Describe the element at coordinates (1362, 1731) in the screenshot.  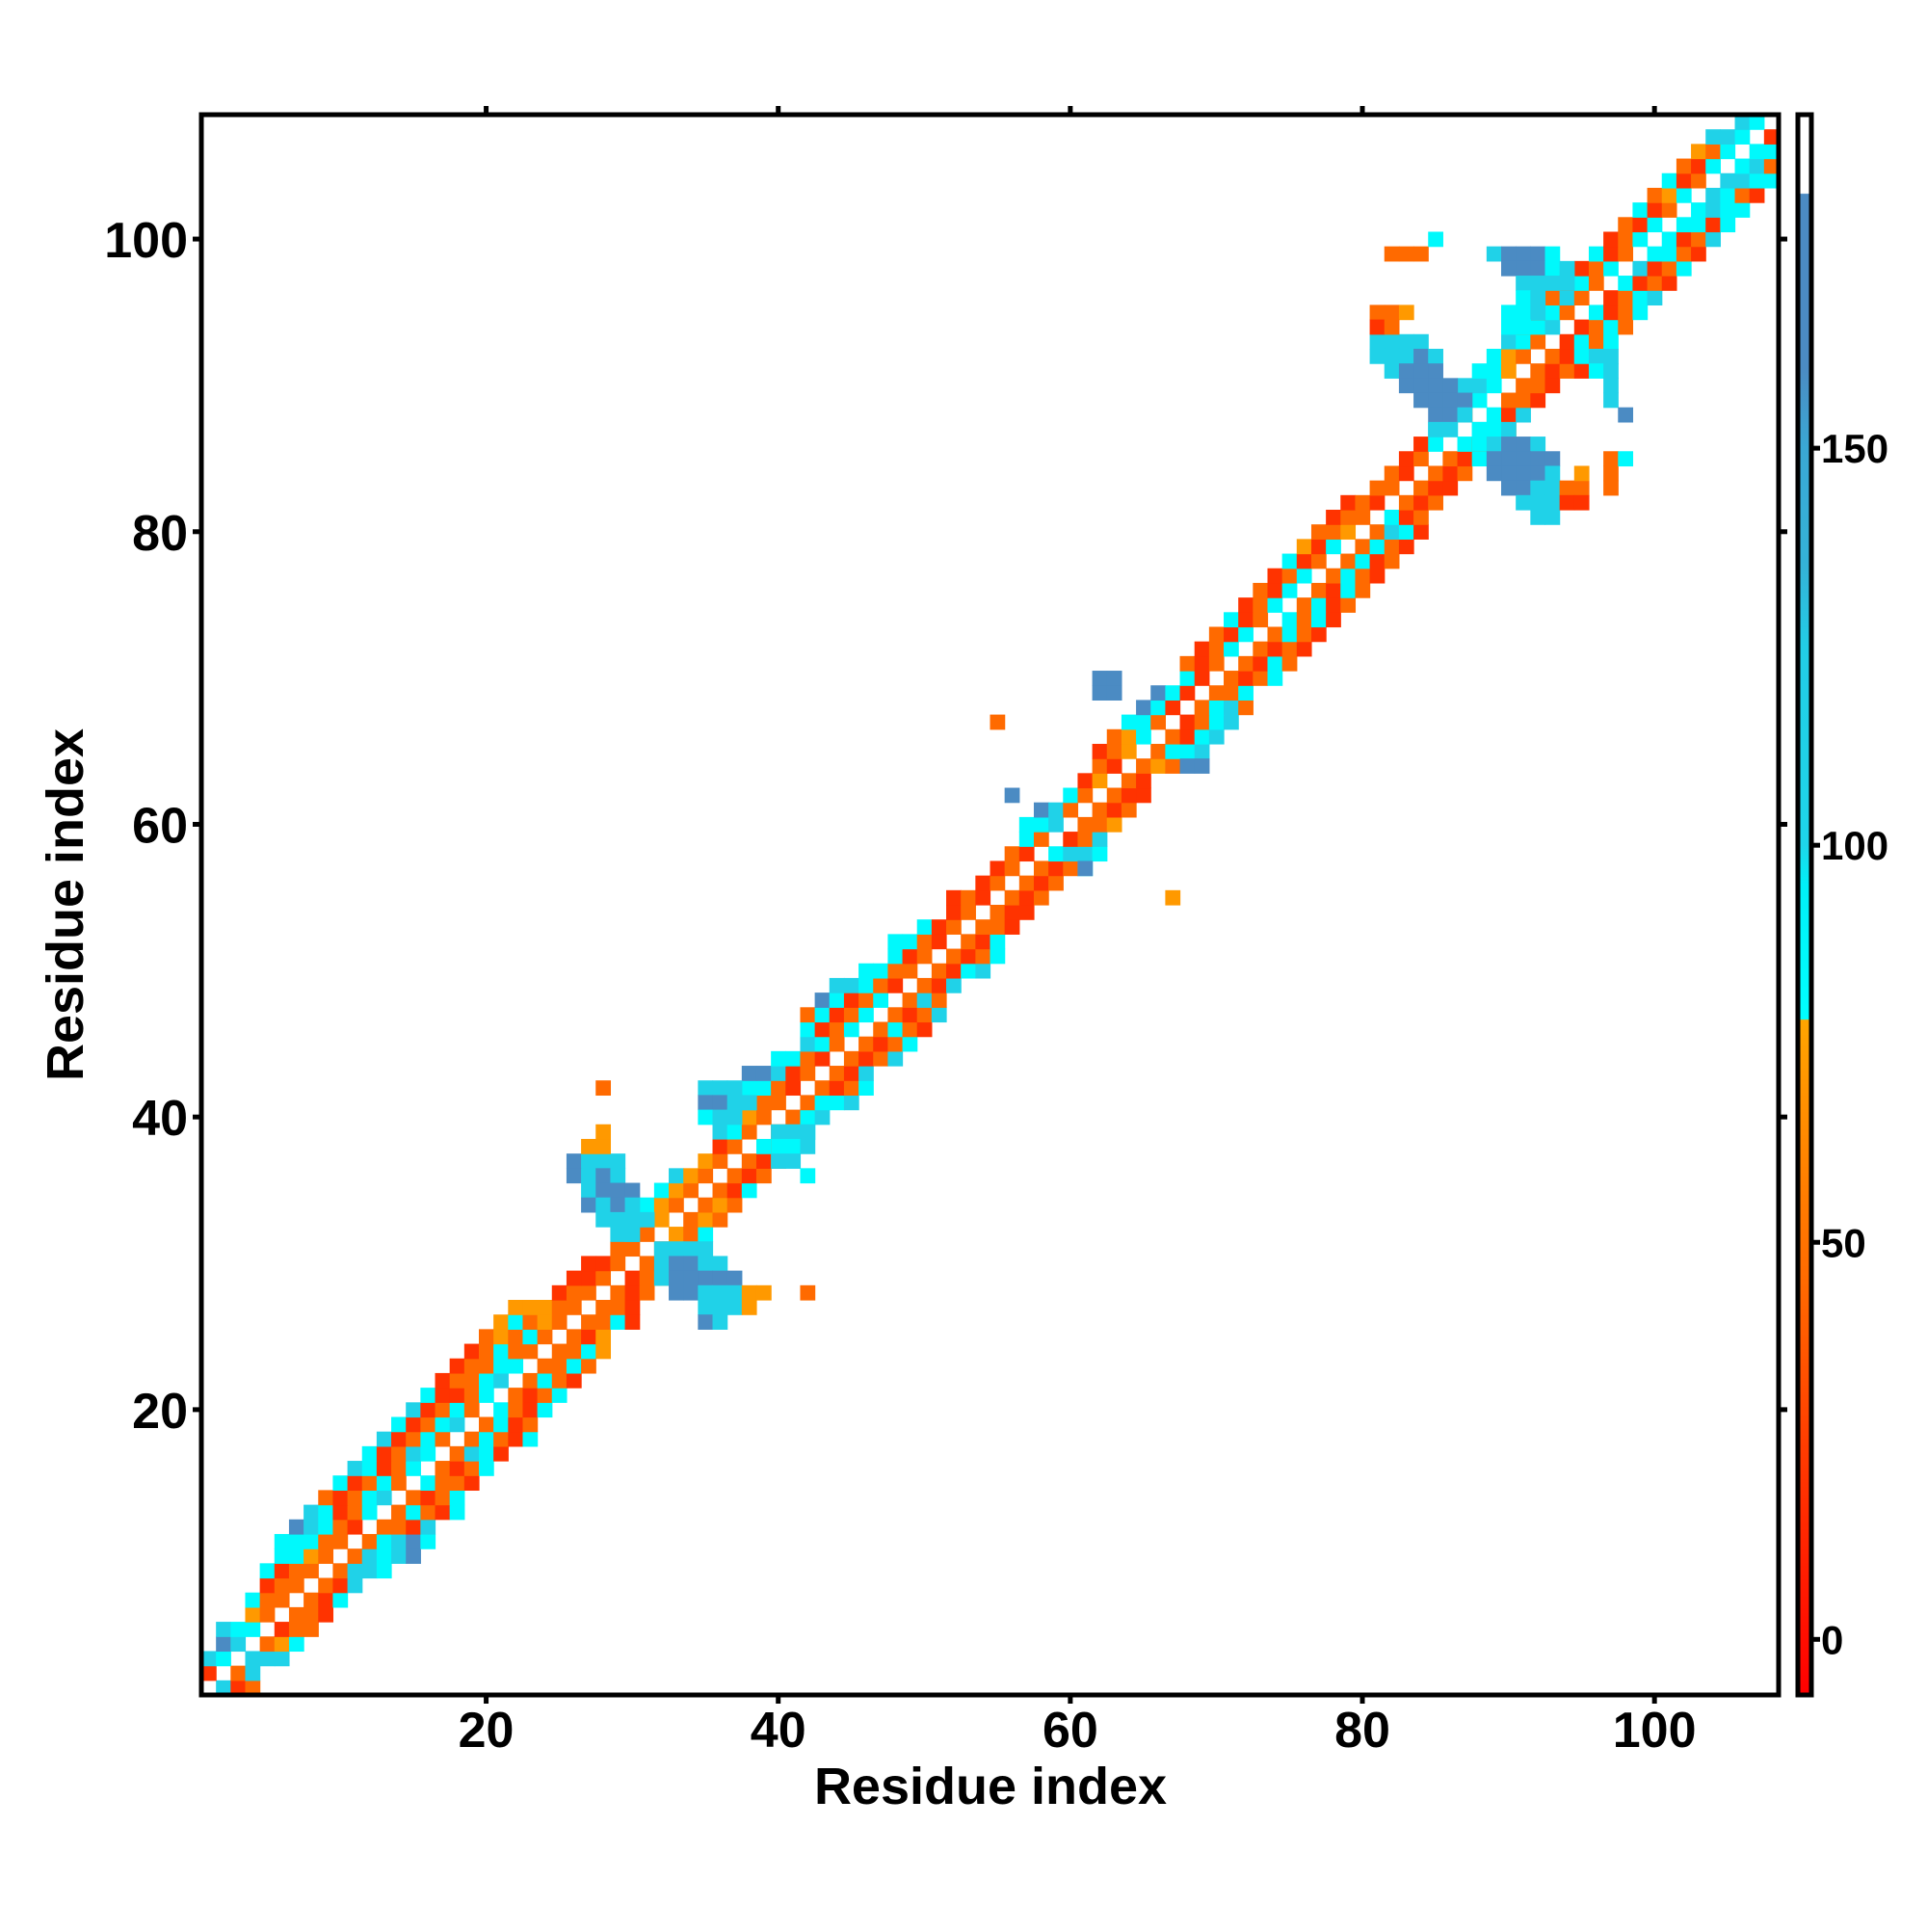
I see `x-tick-label: 80` at that location.